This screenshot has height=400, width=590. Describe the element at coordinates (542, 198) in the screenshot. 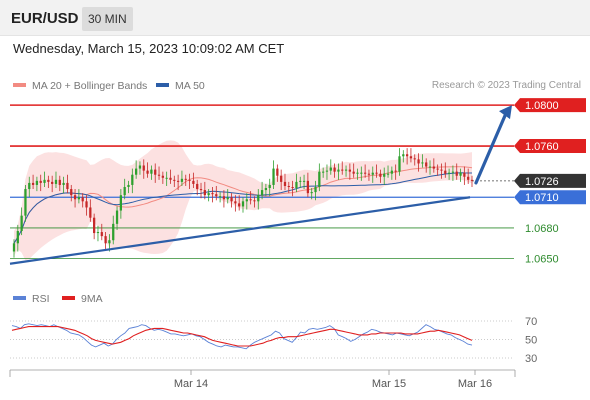

I see `level-label-pivot: 1.0710` at that location.